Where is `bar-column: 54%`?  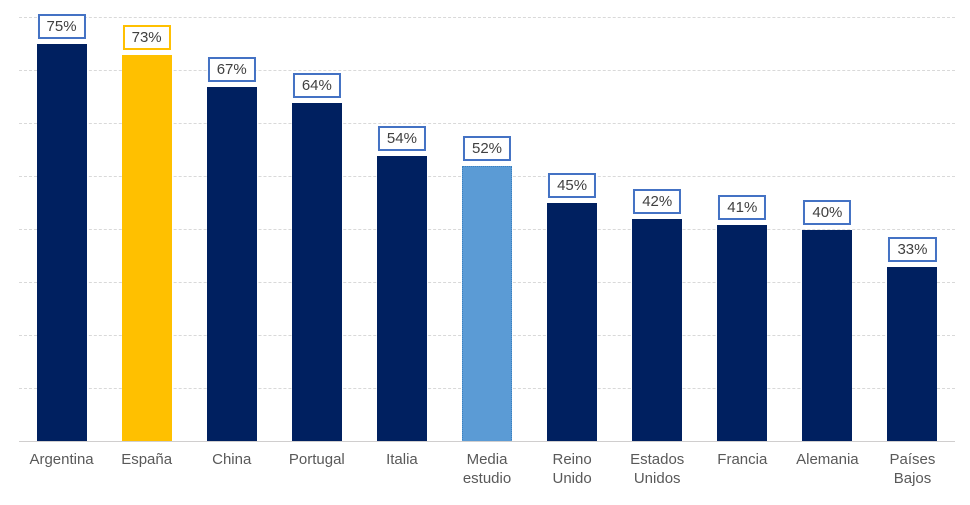 bar-column: 54% is located at coordinates (401, 221).